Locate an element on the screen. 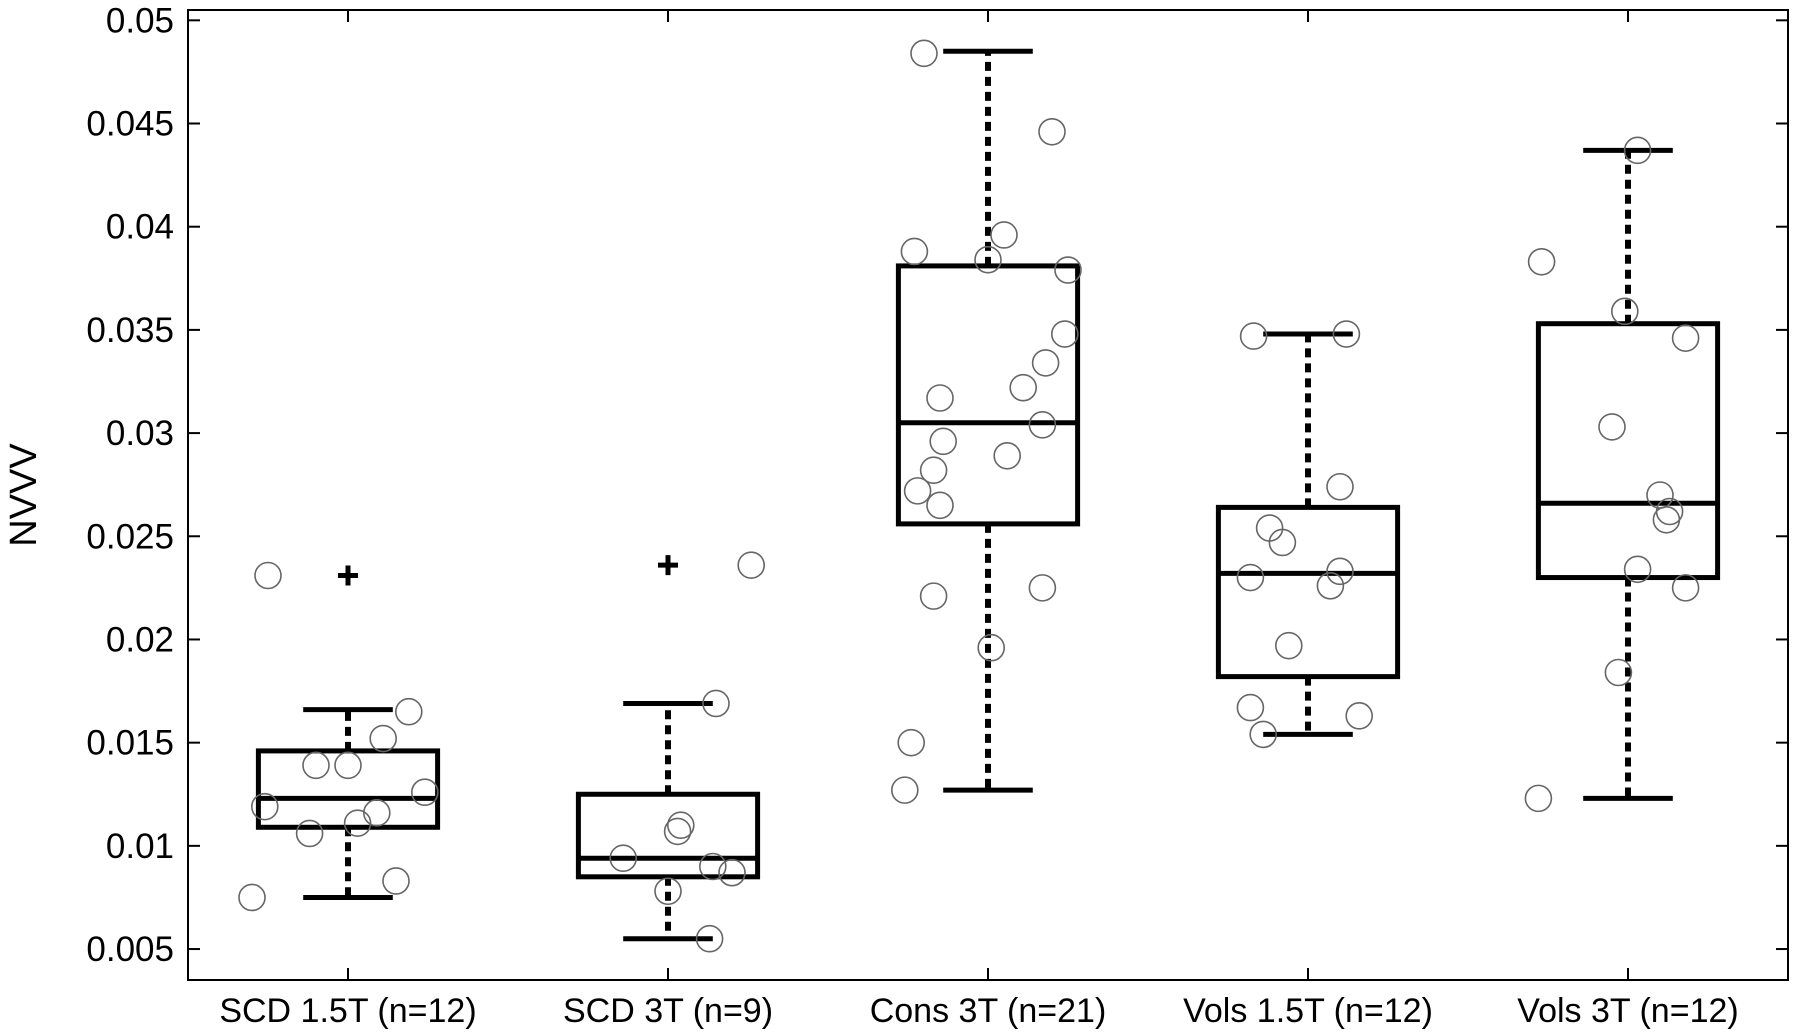 The height and width of the screenshot is (1035, 1800). category-label: Vols 1.5T (n=12) is located at coordinates (1308, 1011).